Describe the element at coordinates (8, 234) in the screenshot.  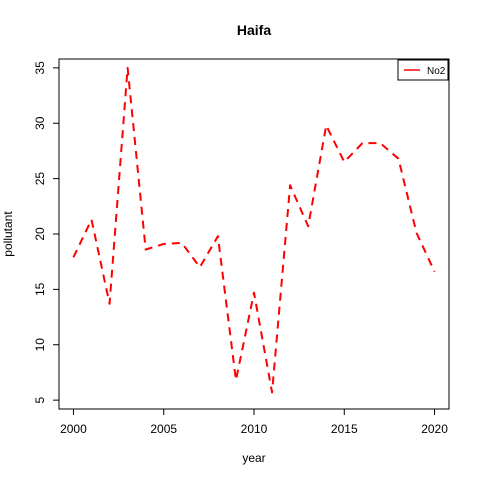
I see `y-axis-label: pollutant` at that location.